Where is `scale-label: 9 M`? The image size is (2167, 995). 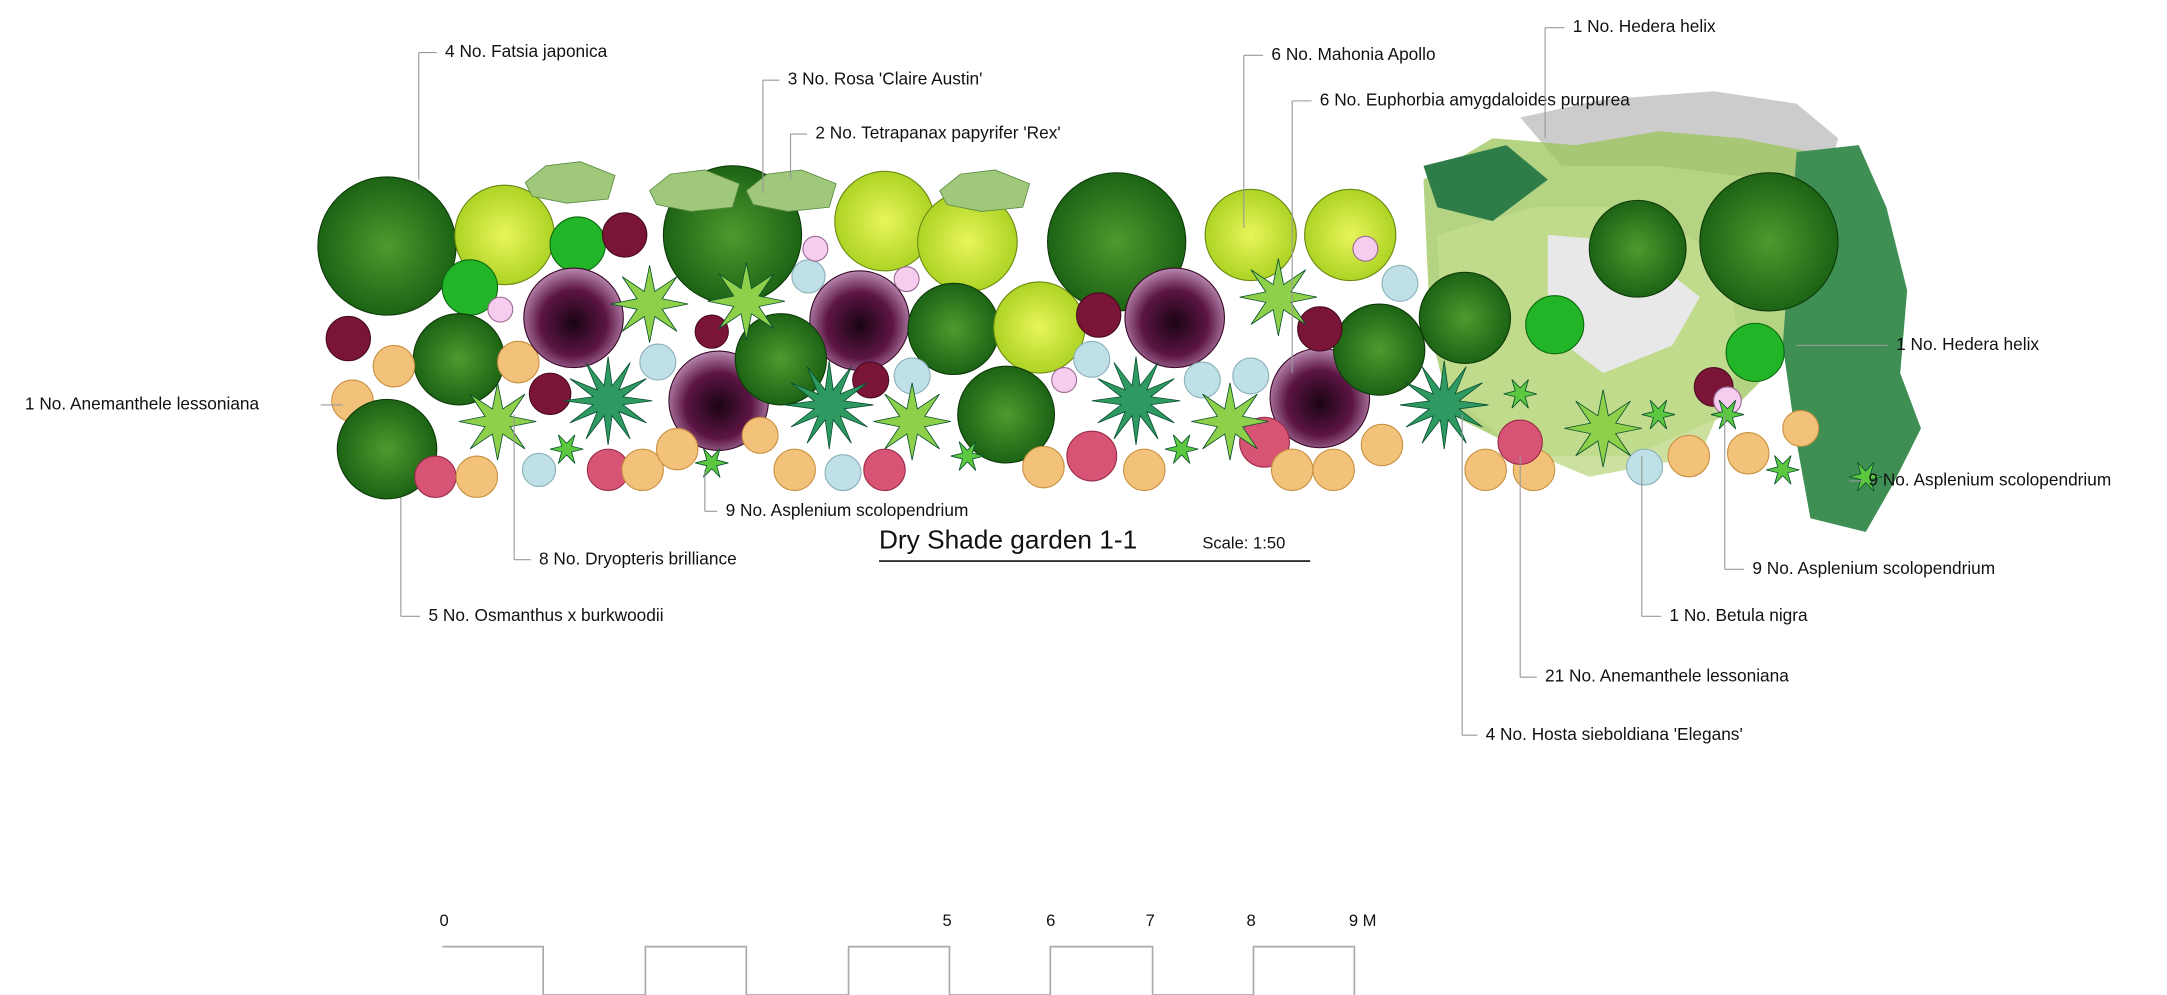
scale-label: 9 M is located at coordinates (1363, 920).